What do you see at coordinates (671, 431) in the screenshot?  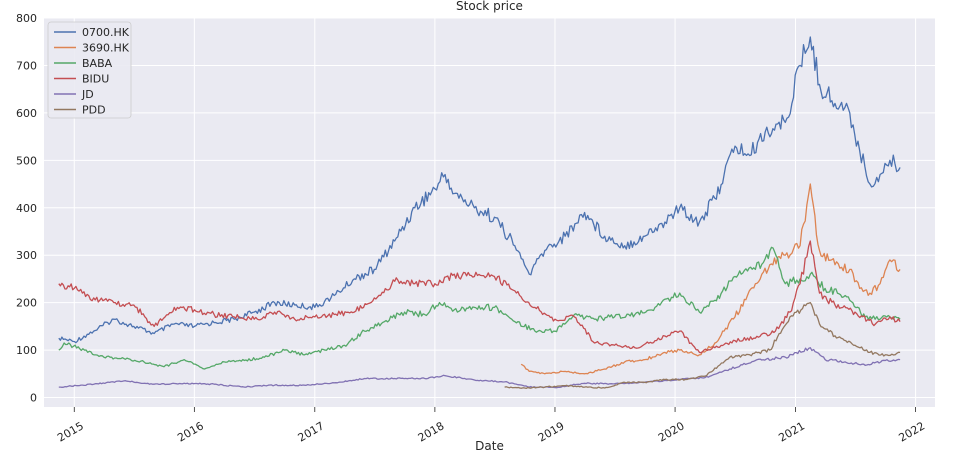 I see `x-tick-label: 2020` at bounding box center [671, 431].